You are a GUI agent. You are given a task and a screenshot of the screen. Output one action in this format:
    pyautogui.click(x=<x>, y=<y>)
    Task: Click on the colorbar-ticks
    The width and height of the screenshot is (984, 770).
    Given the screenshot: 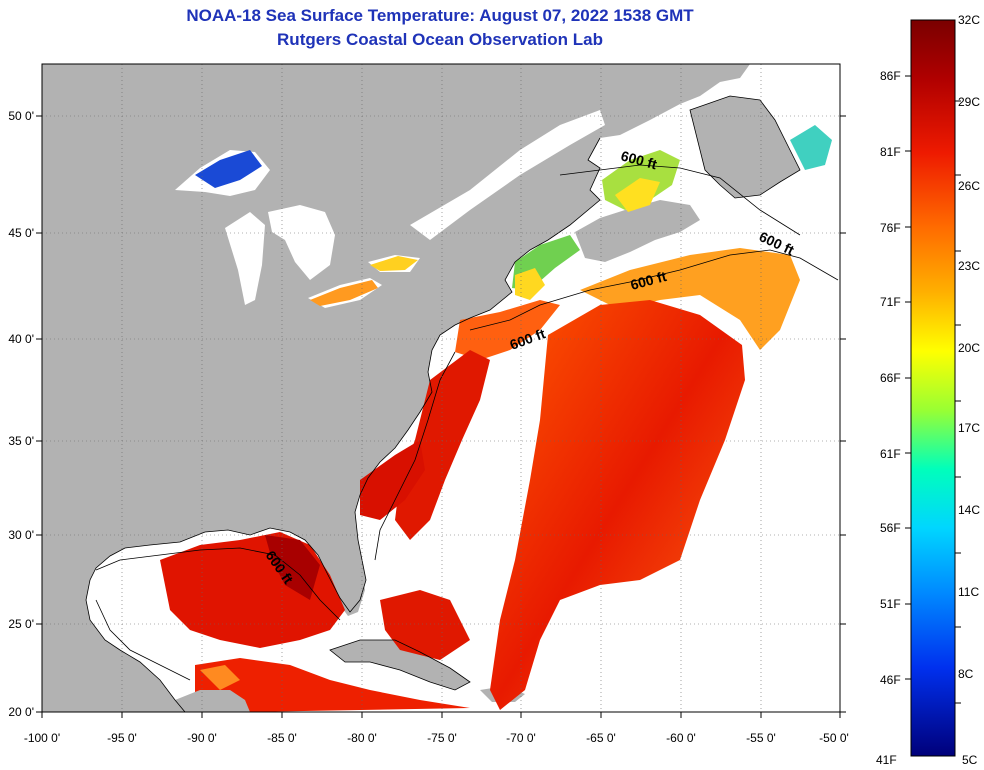 What is the action you would take?
    pyautogui.click(x=933, y=389)
    